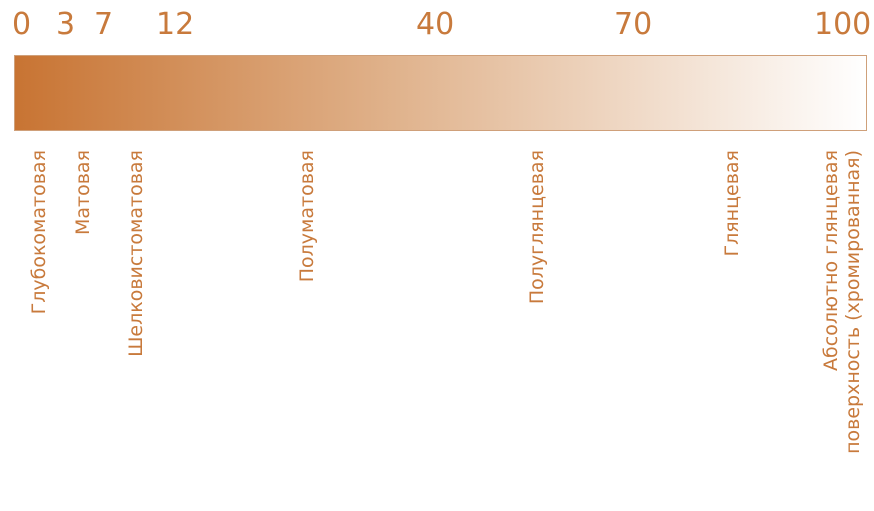 Image resolution: width=874 pixels, height=511 pixels. Describe the element at coordinates (537, 227) in the screenshot. I see `category-label-semi-gloss: Полуглянцевая` at that location.